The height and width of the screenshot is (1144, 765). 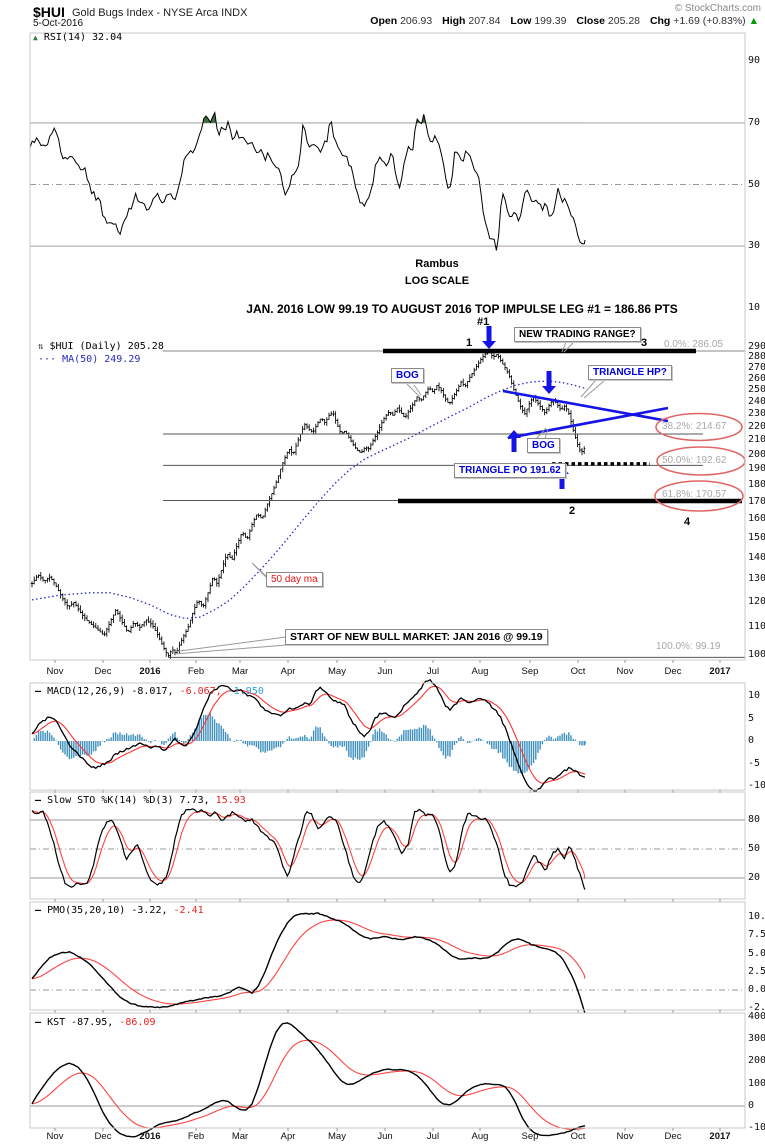 I want to click on pmo-axis-tick: 5.0, so click(x=756, y=953).